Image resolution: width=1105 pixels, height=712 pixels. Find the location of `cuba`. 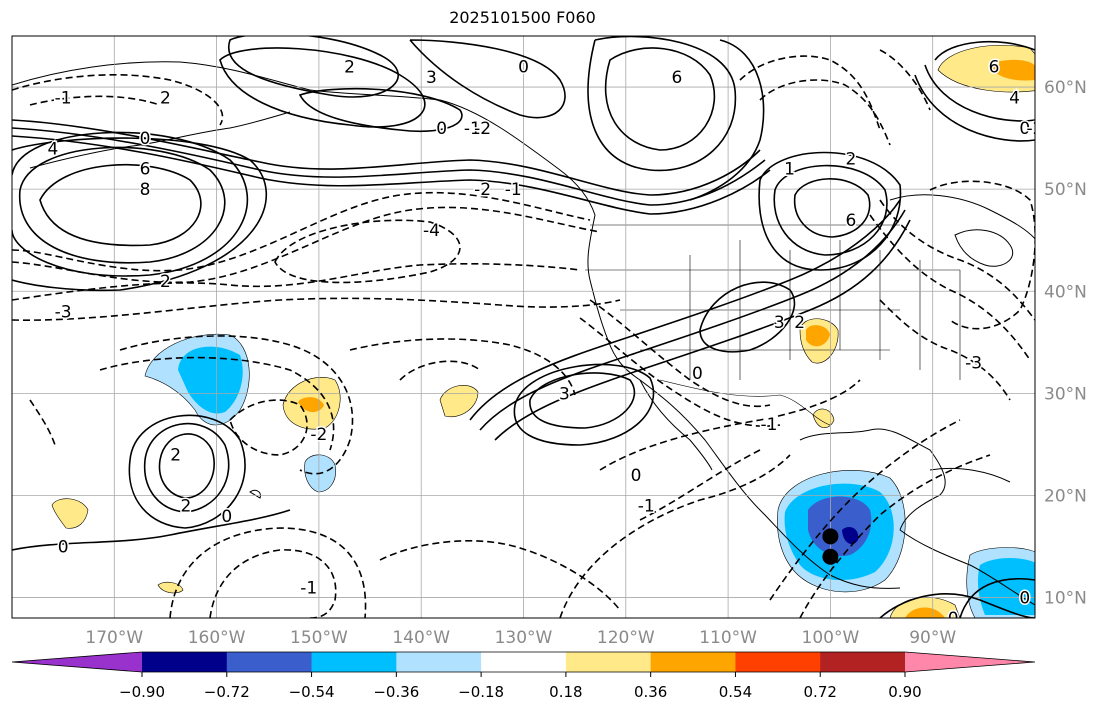

cuba is located at coordinates (970, 475).